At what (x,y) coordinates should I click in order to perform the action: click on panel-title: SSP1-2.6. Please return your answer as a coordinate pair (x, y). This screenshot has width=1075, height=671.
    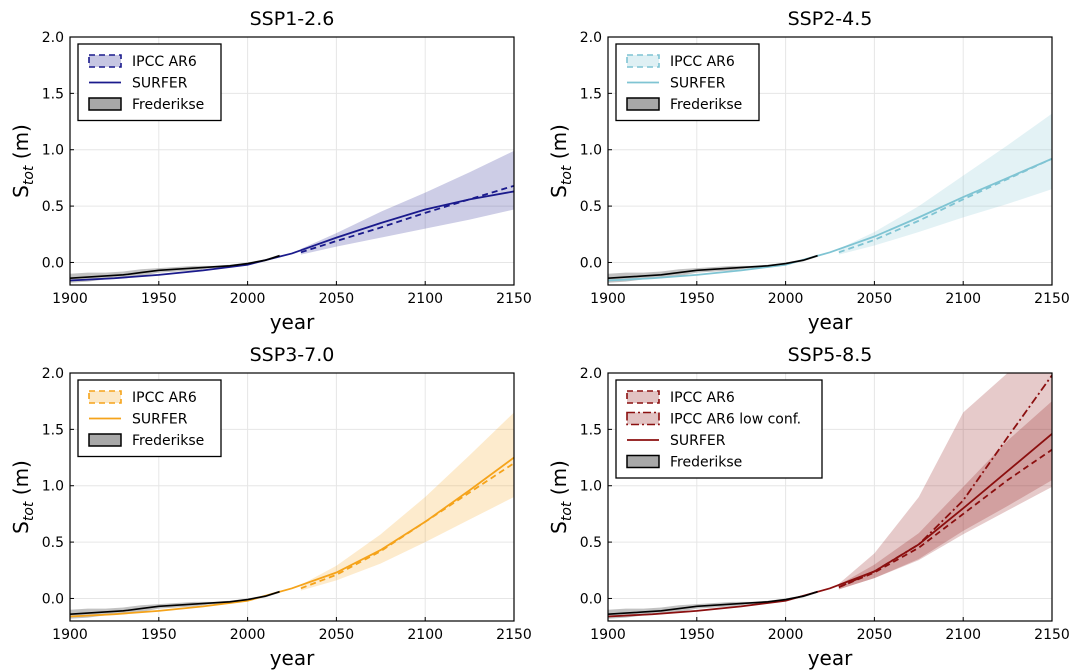
    Looking at the image, I should click on (292, 19).